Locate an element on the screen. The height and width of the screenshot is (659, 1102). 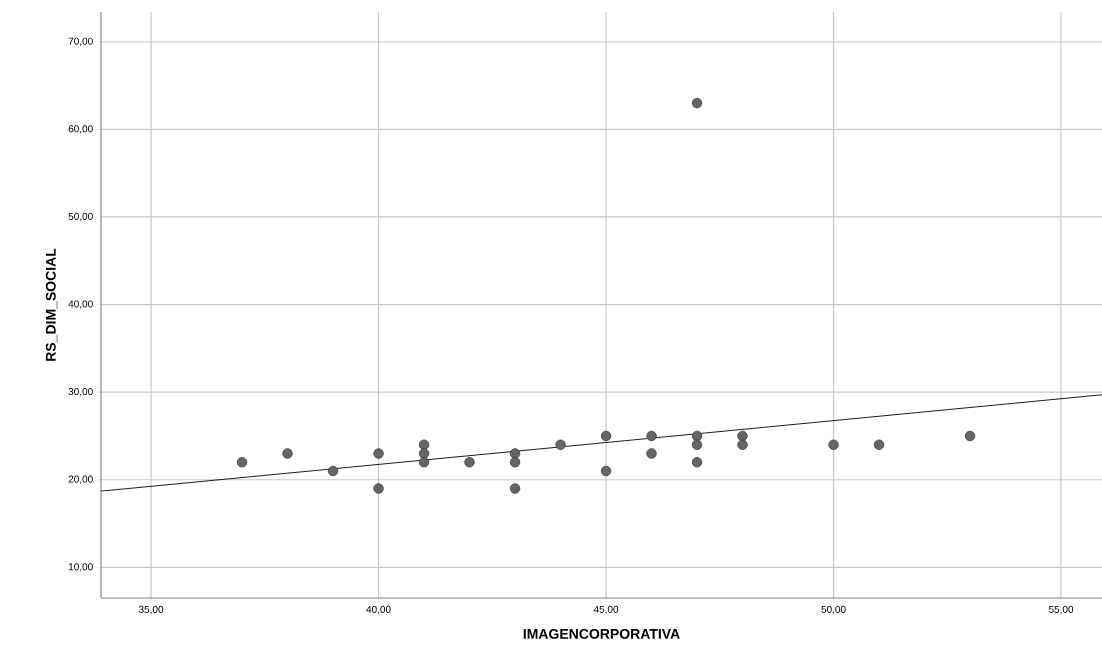
x-tick-label: 45,00 is located at coordinates (606, 610).